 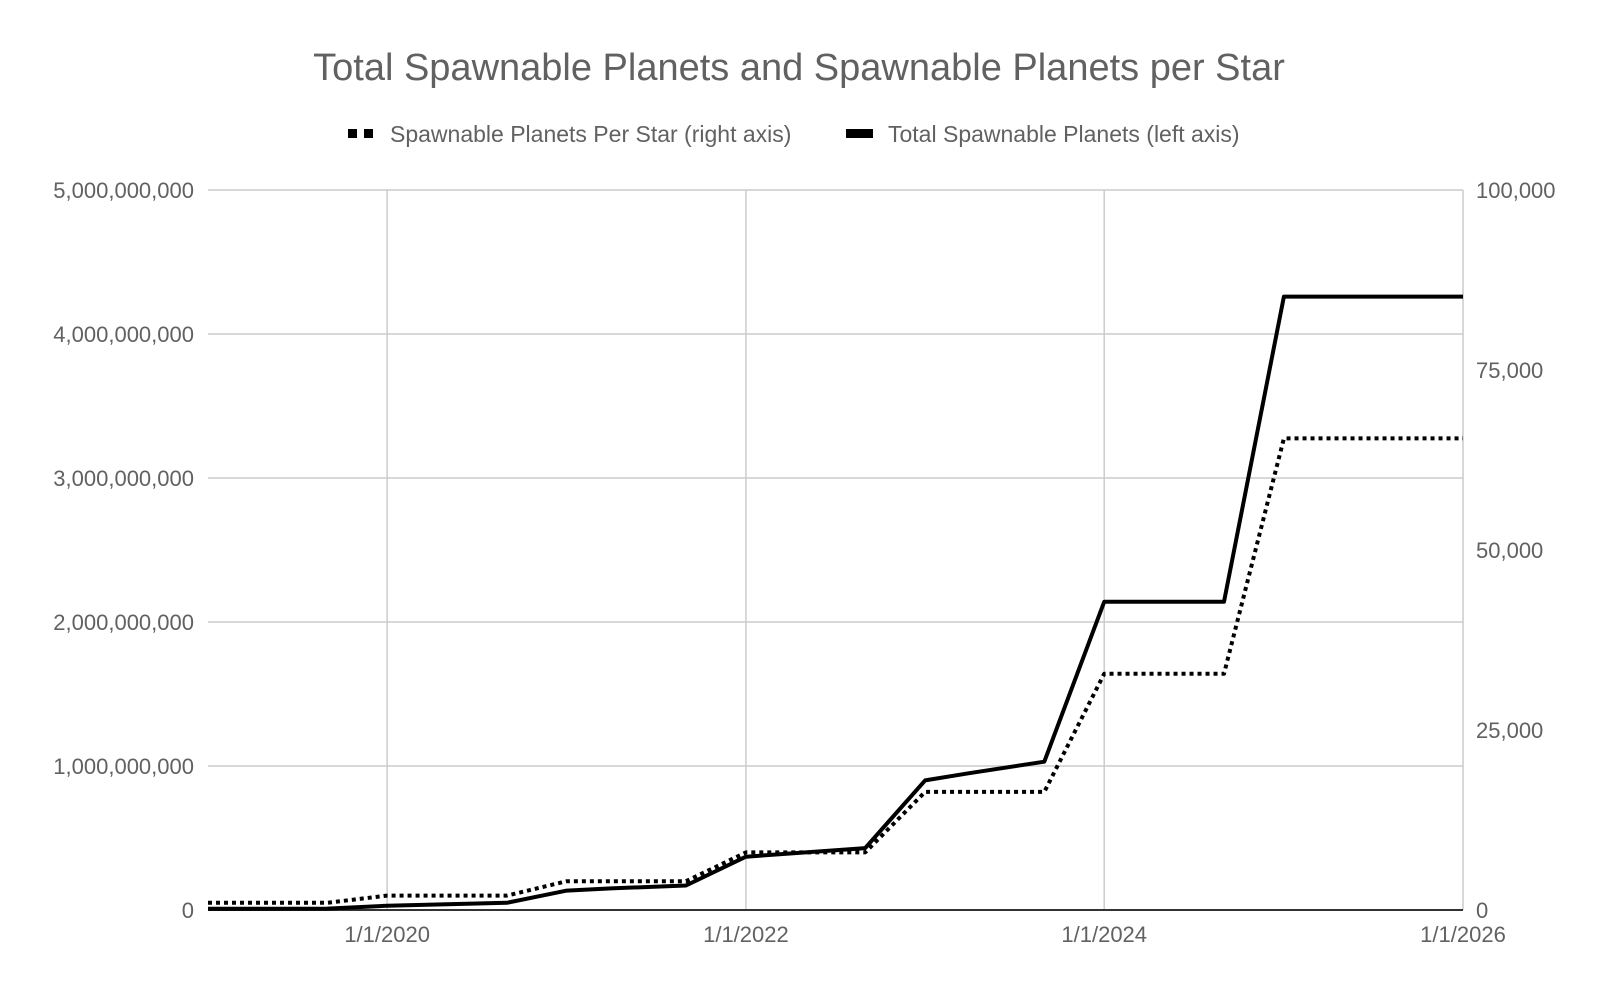 What do you see at coordinates (123, 766) in the screenshot?
I see `y-left-tick-label: 1,000,000,000` at bounding box center [123, 766].